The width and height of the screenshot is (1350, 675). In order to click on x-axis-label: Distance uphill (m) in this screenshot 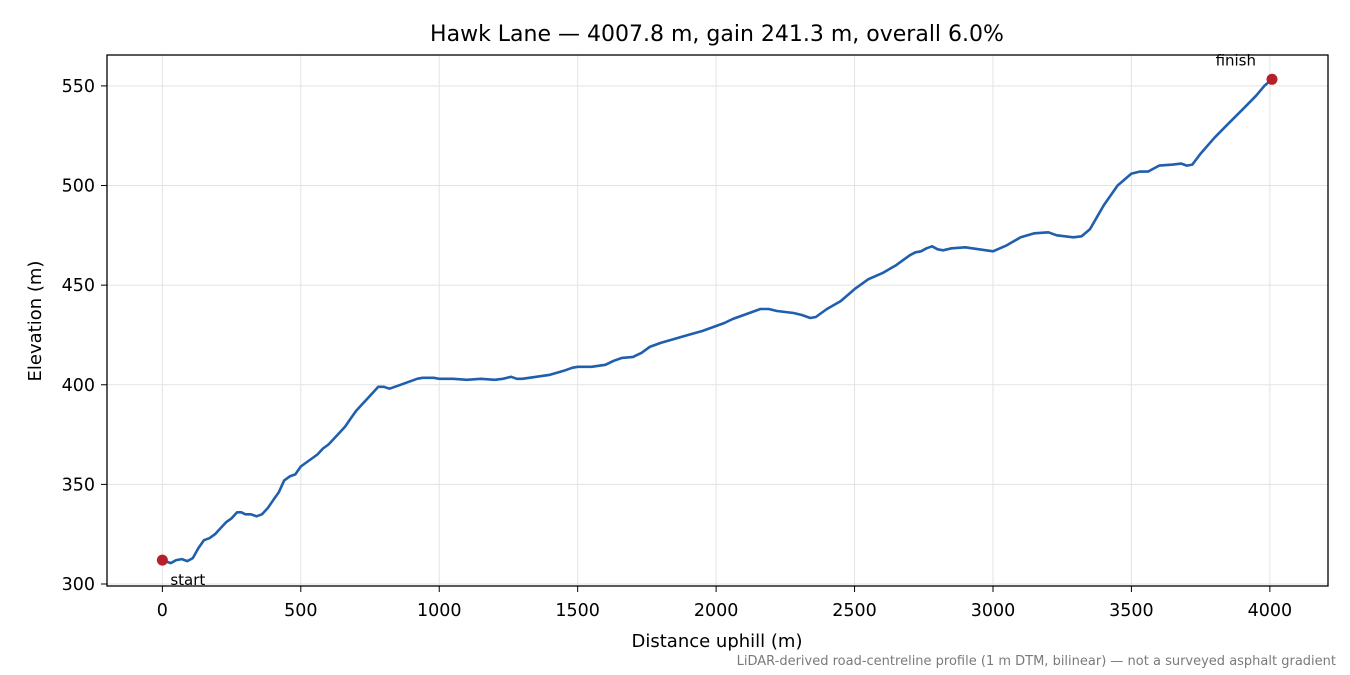, I will do `click(717, 641)`.